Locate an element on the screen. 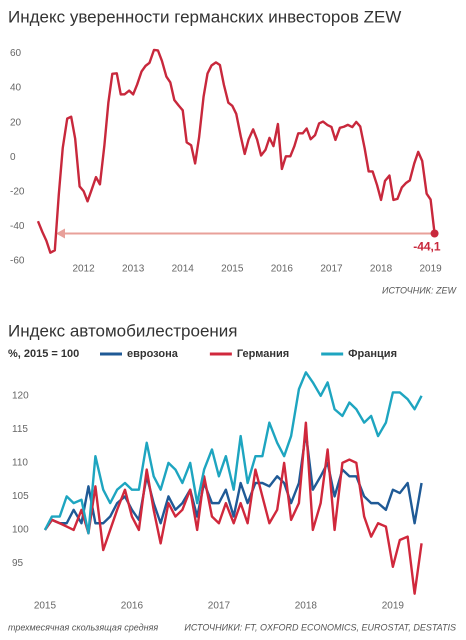  y-tick-label: 120 is located at coordinates (20, 395).